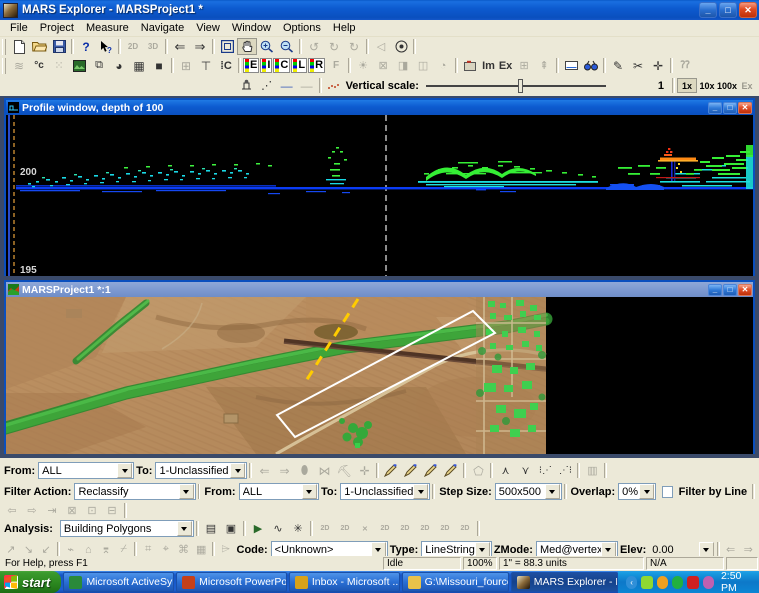 The image size is (759, 593). Describe the element at coordinates (470, 65) in the screenshot. I see `camera-icon` at that location.